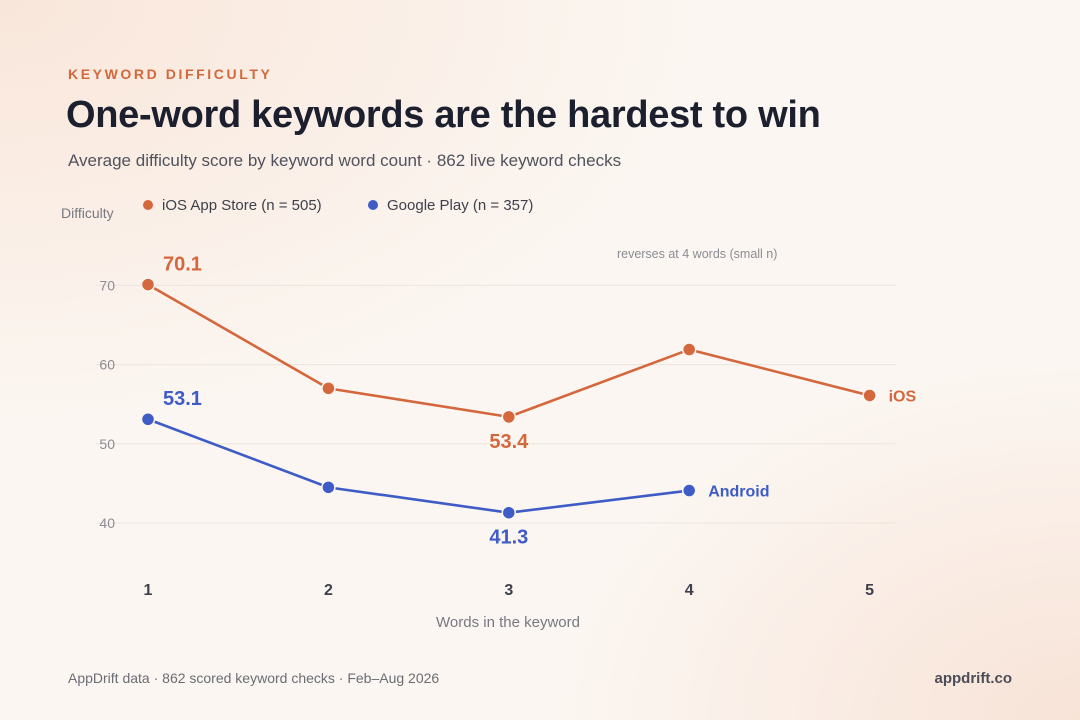 This screenshot has height=720, width=1080. What do you see at coordinates (328, 590) in the screenshot?
I see `x-tick-label: 2` at bounding box center [328, 590].